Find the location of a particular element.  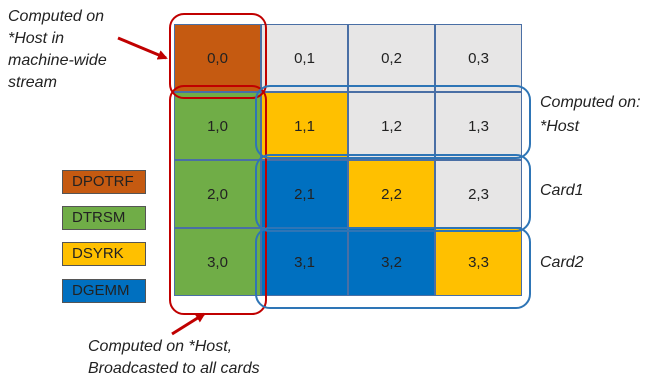

note-bottom-line-1: Computed on *Host, is located at coordinates (160, 346).